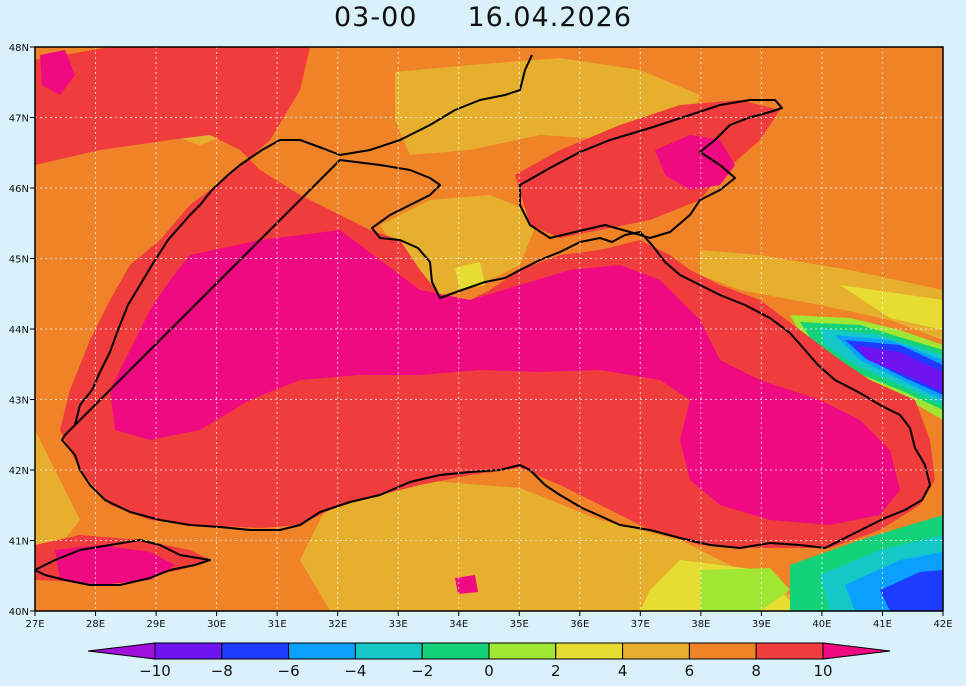 Image resolution: width=966 pixels, height=686 pixels. Describe the element at coordinates (19, 401) in the screenshot. I see `lat-tick-label: 43N` at that location.